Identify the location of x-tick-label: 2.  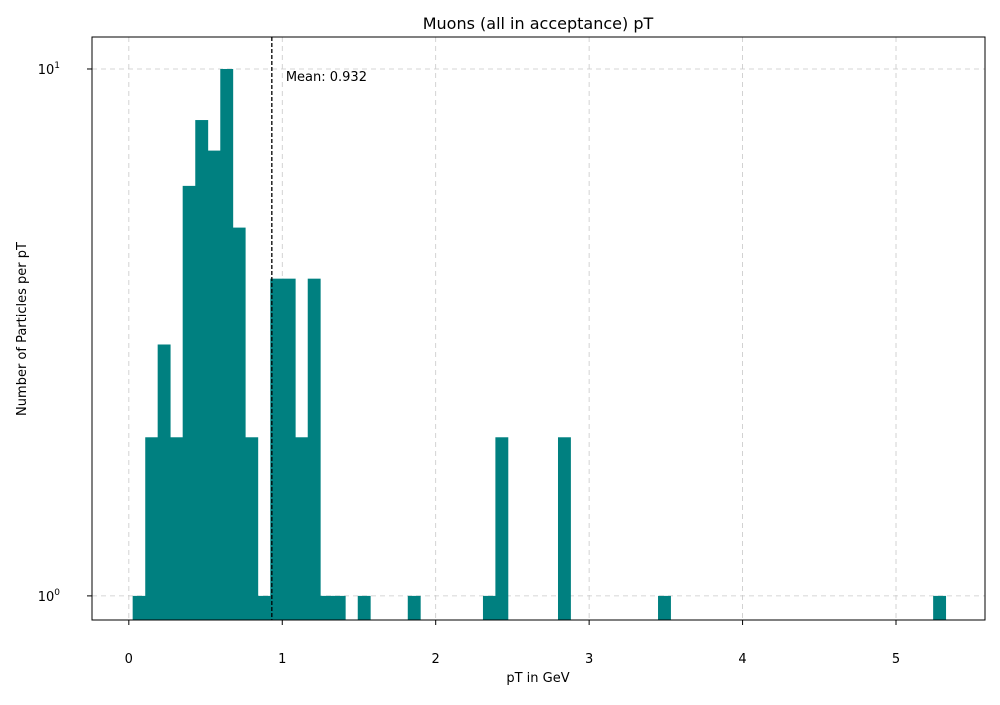
(436, 659).